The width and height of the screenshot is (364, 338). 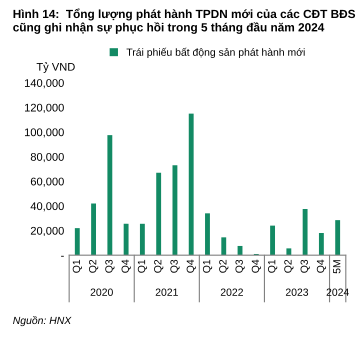 I want to click on x-tick-label: 5M, so click(x=336, y=267).